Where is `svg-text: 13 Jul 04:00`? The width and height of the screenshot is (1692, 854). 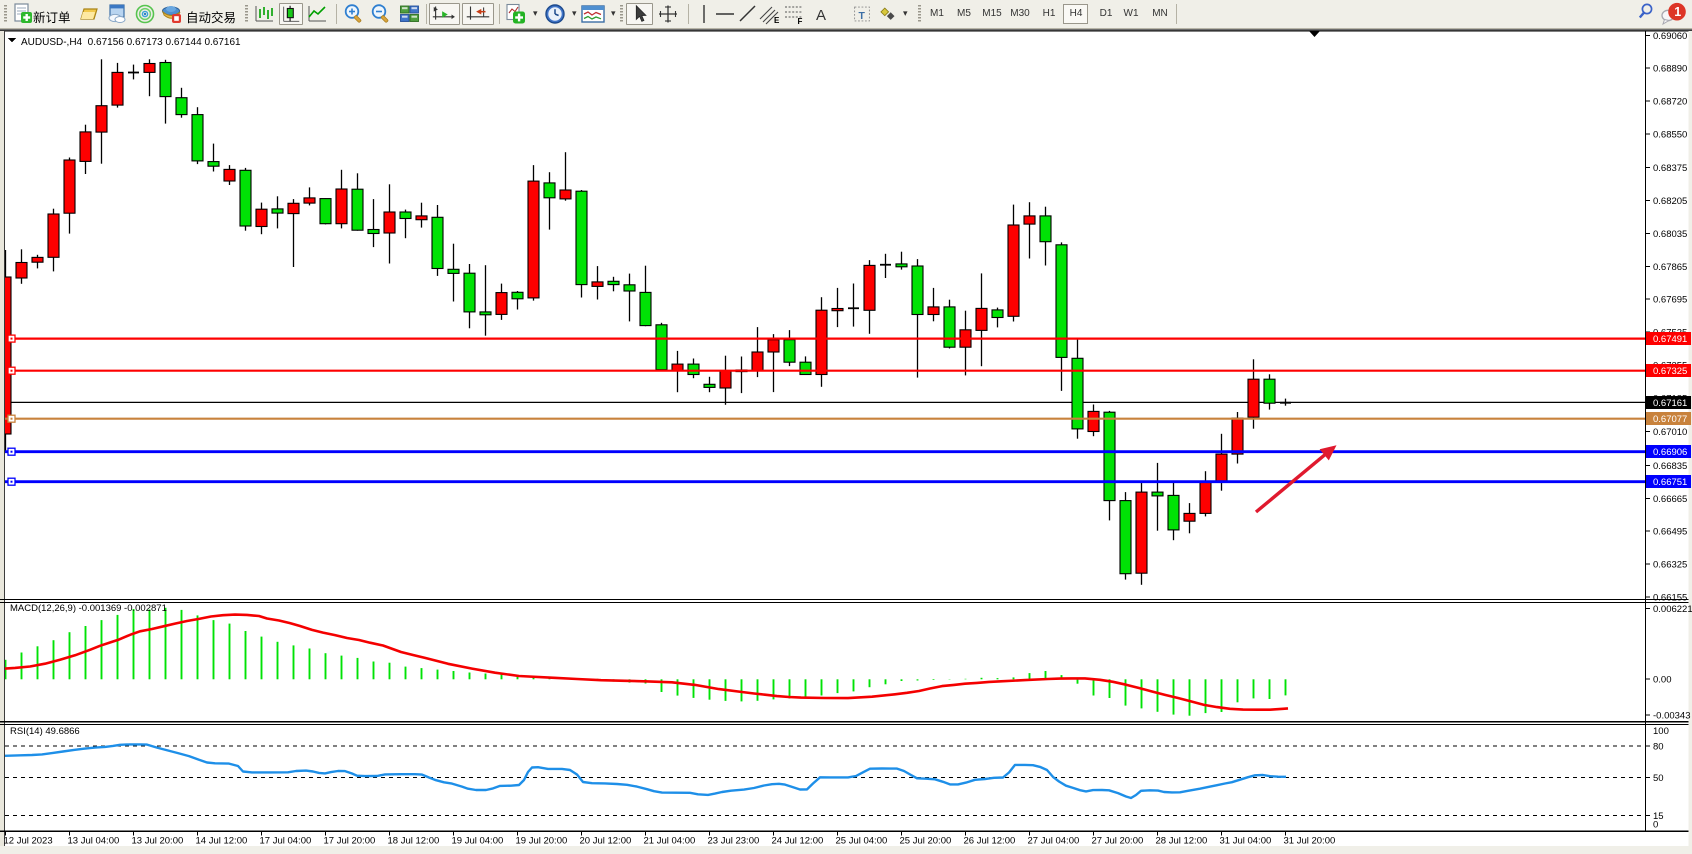 svg-text: 13 Jul 04:00 is located at coordinates (94, 841).